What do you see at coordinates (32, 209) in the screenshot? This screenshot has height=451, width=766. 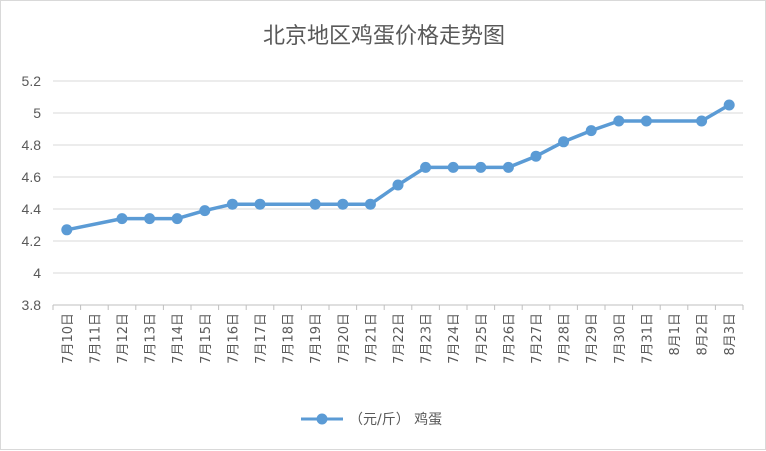 I see `y-tick-label: 4.4` at bounding box center [32, 209].